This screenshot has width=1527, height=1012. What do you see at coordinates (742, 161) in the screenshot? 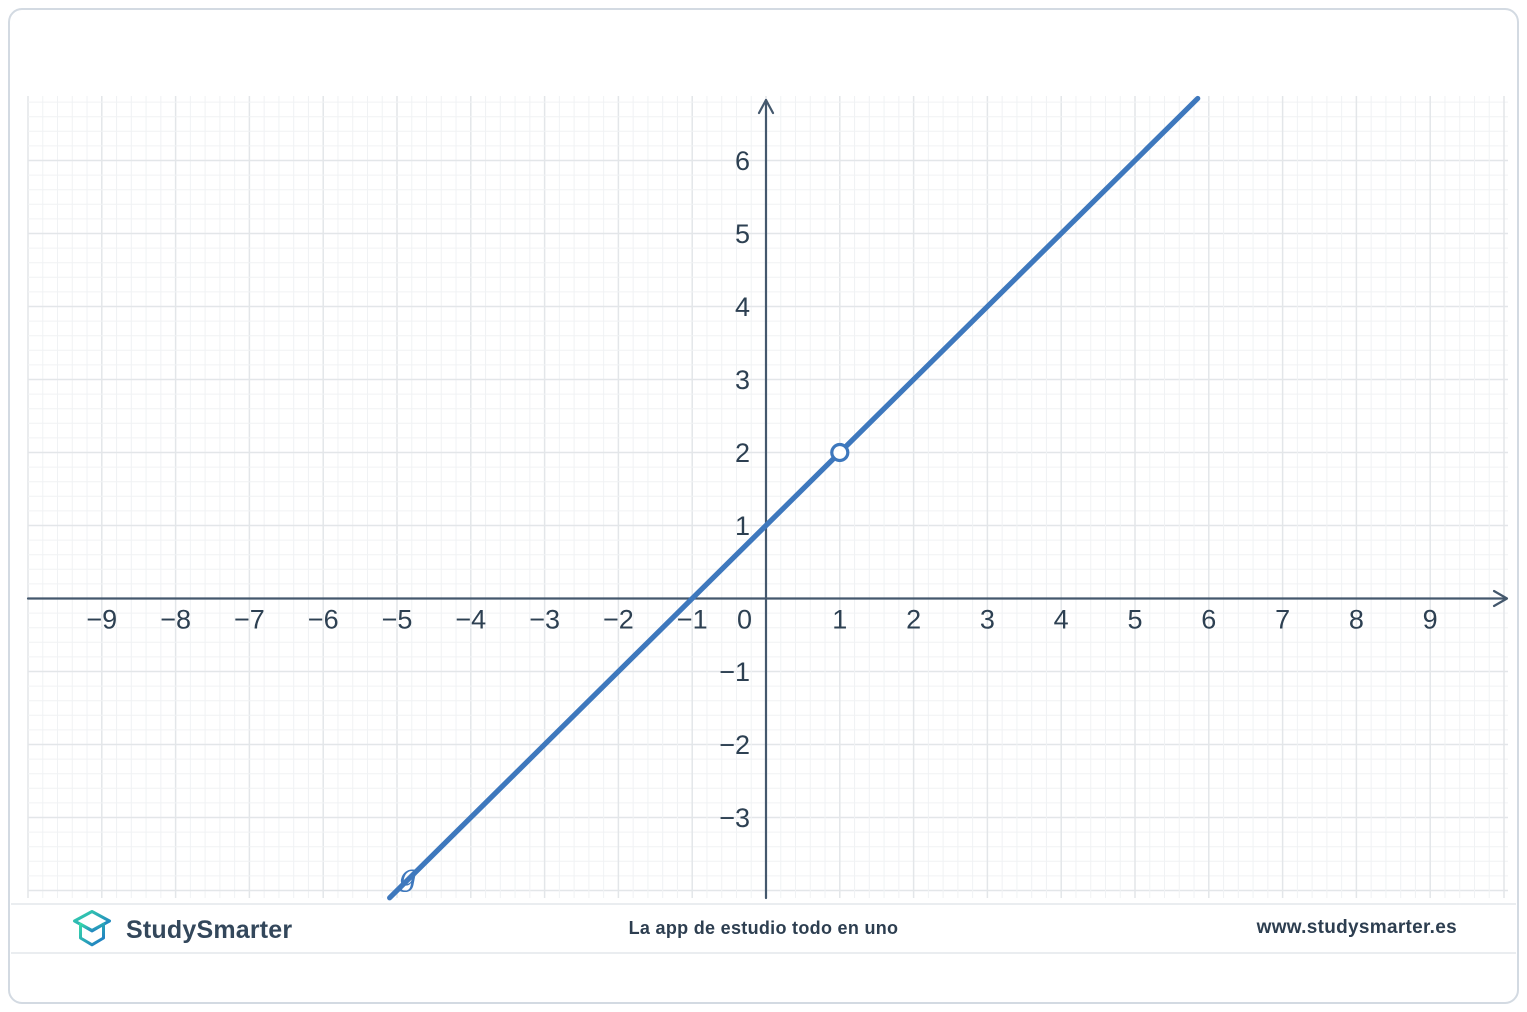
I see `y-tick-label: 6` at bounding box center [742, 161].